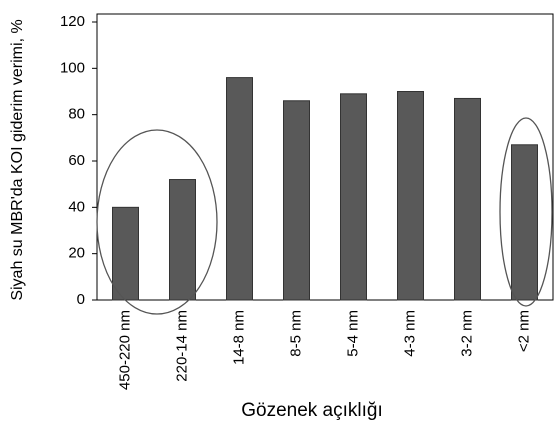 The image size is (559, 437). Describe the element at coordinates (76, 160) in the screenshot. I see `y-tick-label: 60` at that location.